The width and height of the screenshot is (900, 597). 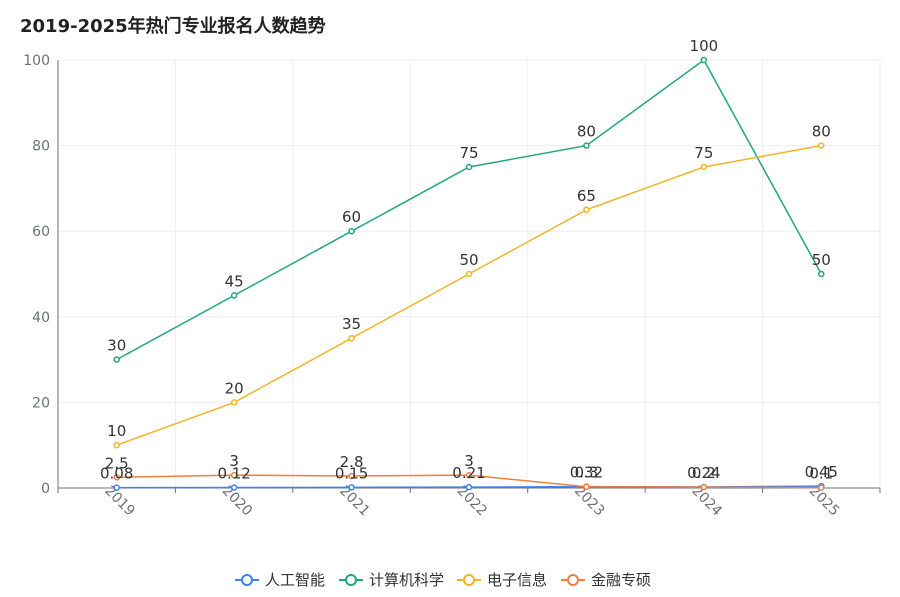 I want to click on data-label: 0.15, so click(x=351, y=473).